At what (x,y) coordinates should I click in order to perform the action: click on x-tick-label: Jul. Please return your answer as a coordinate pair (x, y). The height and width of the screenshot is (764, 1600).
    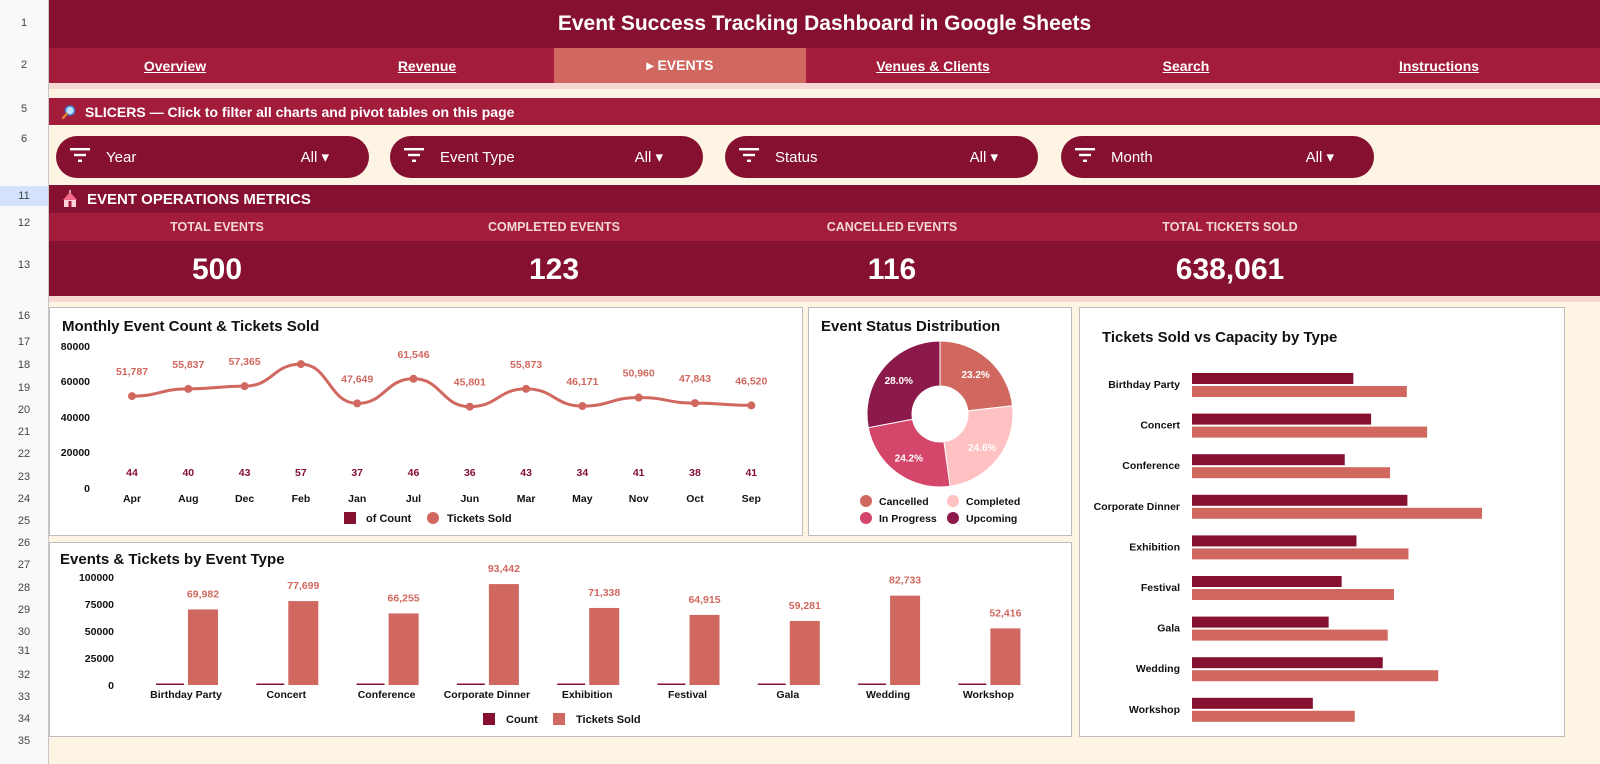
    Looking at the image, I should click on (413, 499).